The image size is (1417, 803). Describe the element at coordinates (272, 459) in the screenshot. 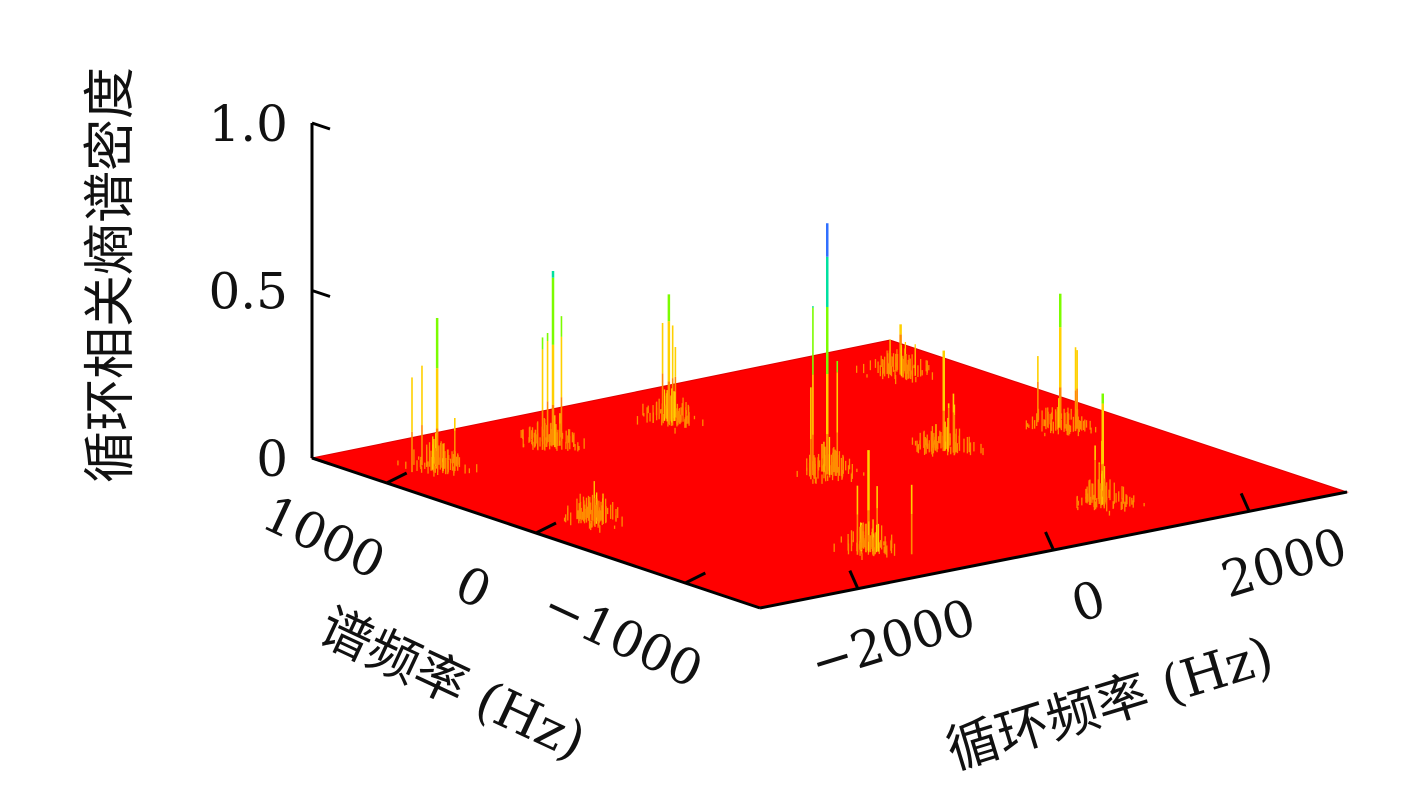

I see `z-tick-label: 0` at that location.